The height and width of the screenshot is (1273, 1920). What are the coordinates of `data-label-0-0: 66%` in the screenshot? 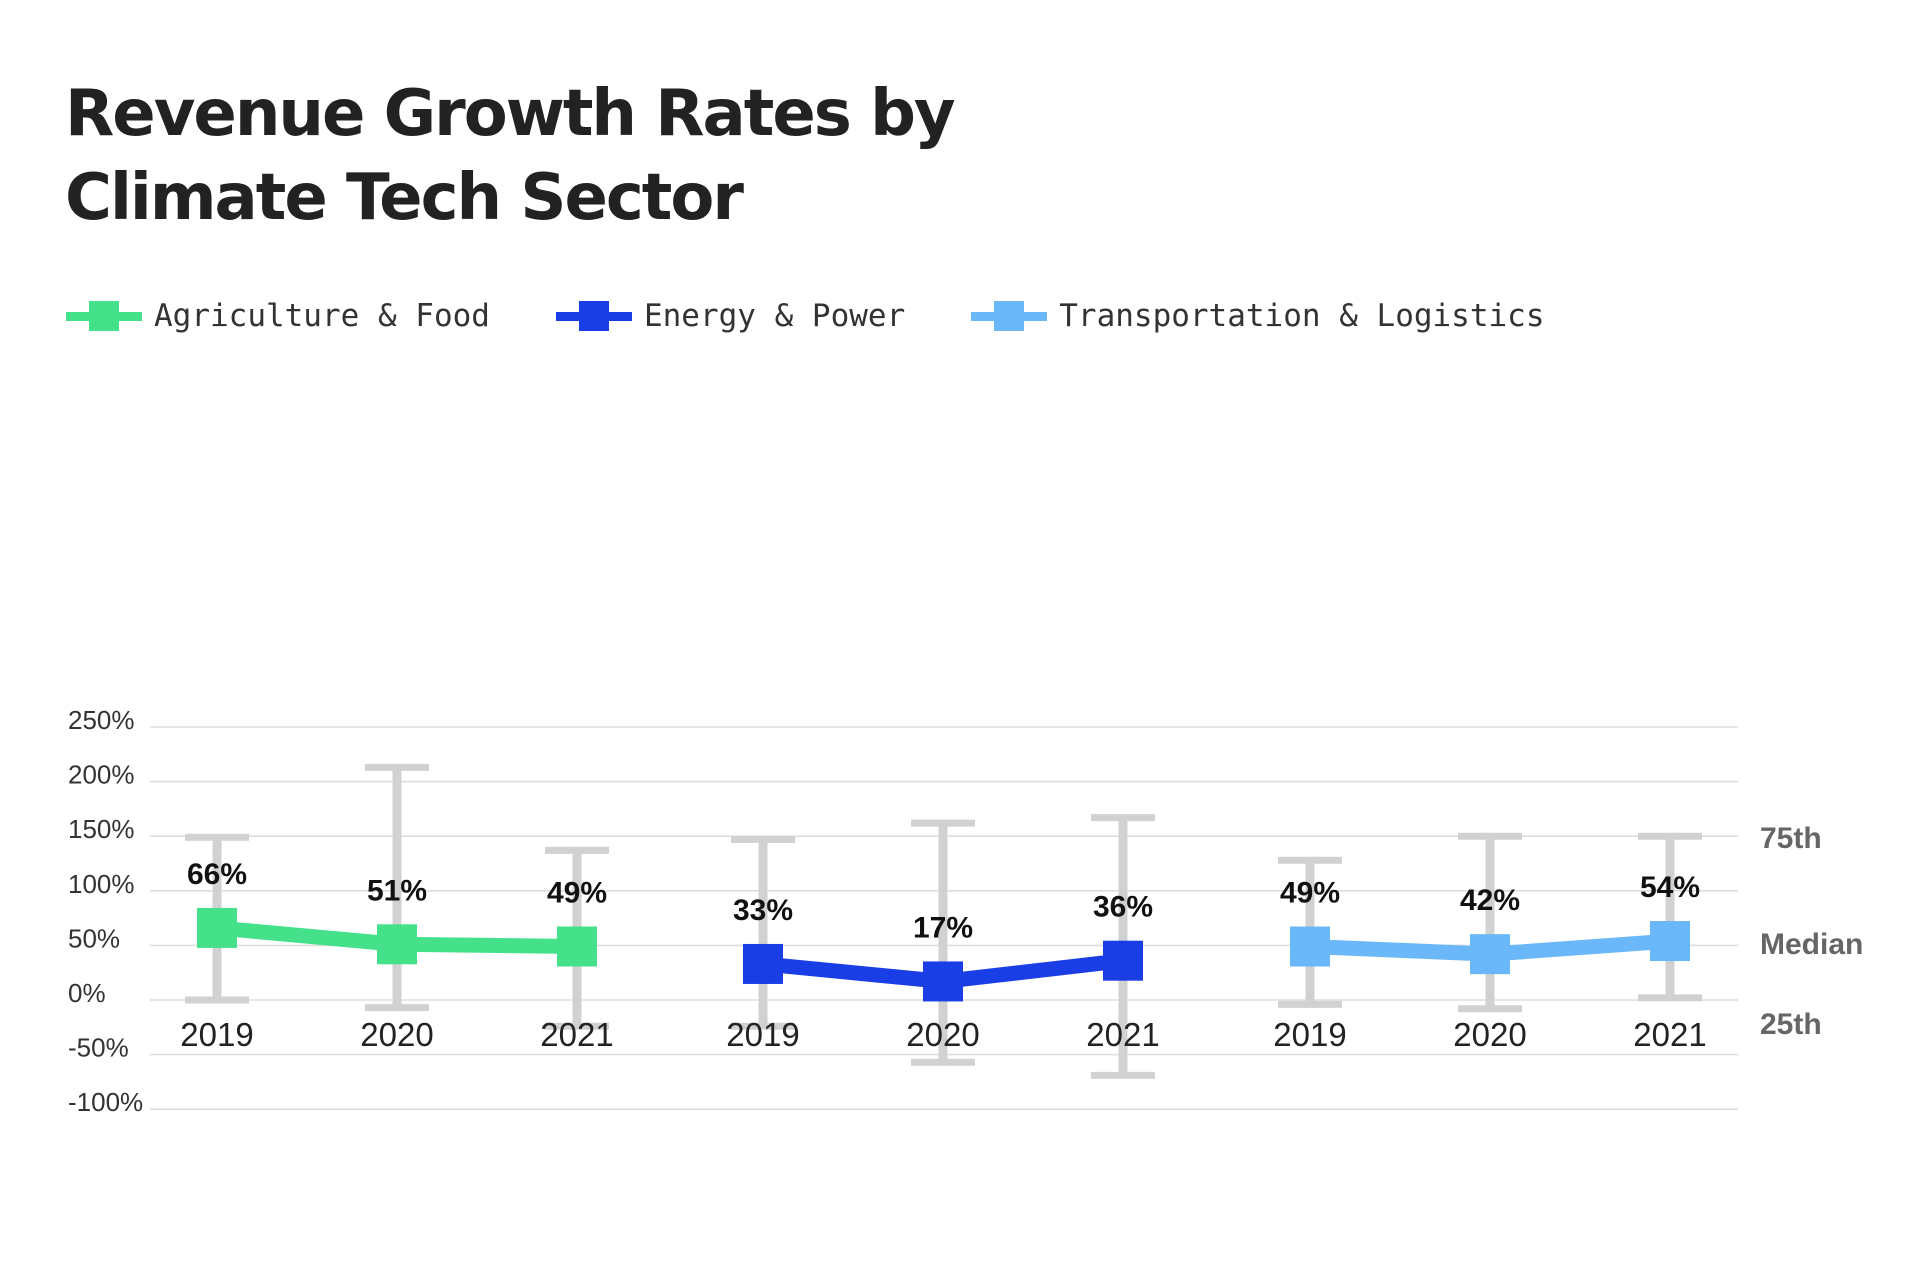 It's located at (217, 874).